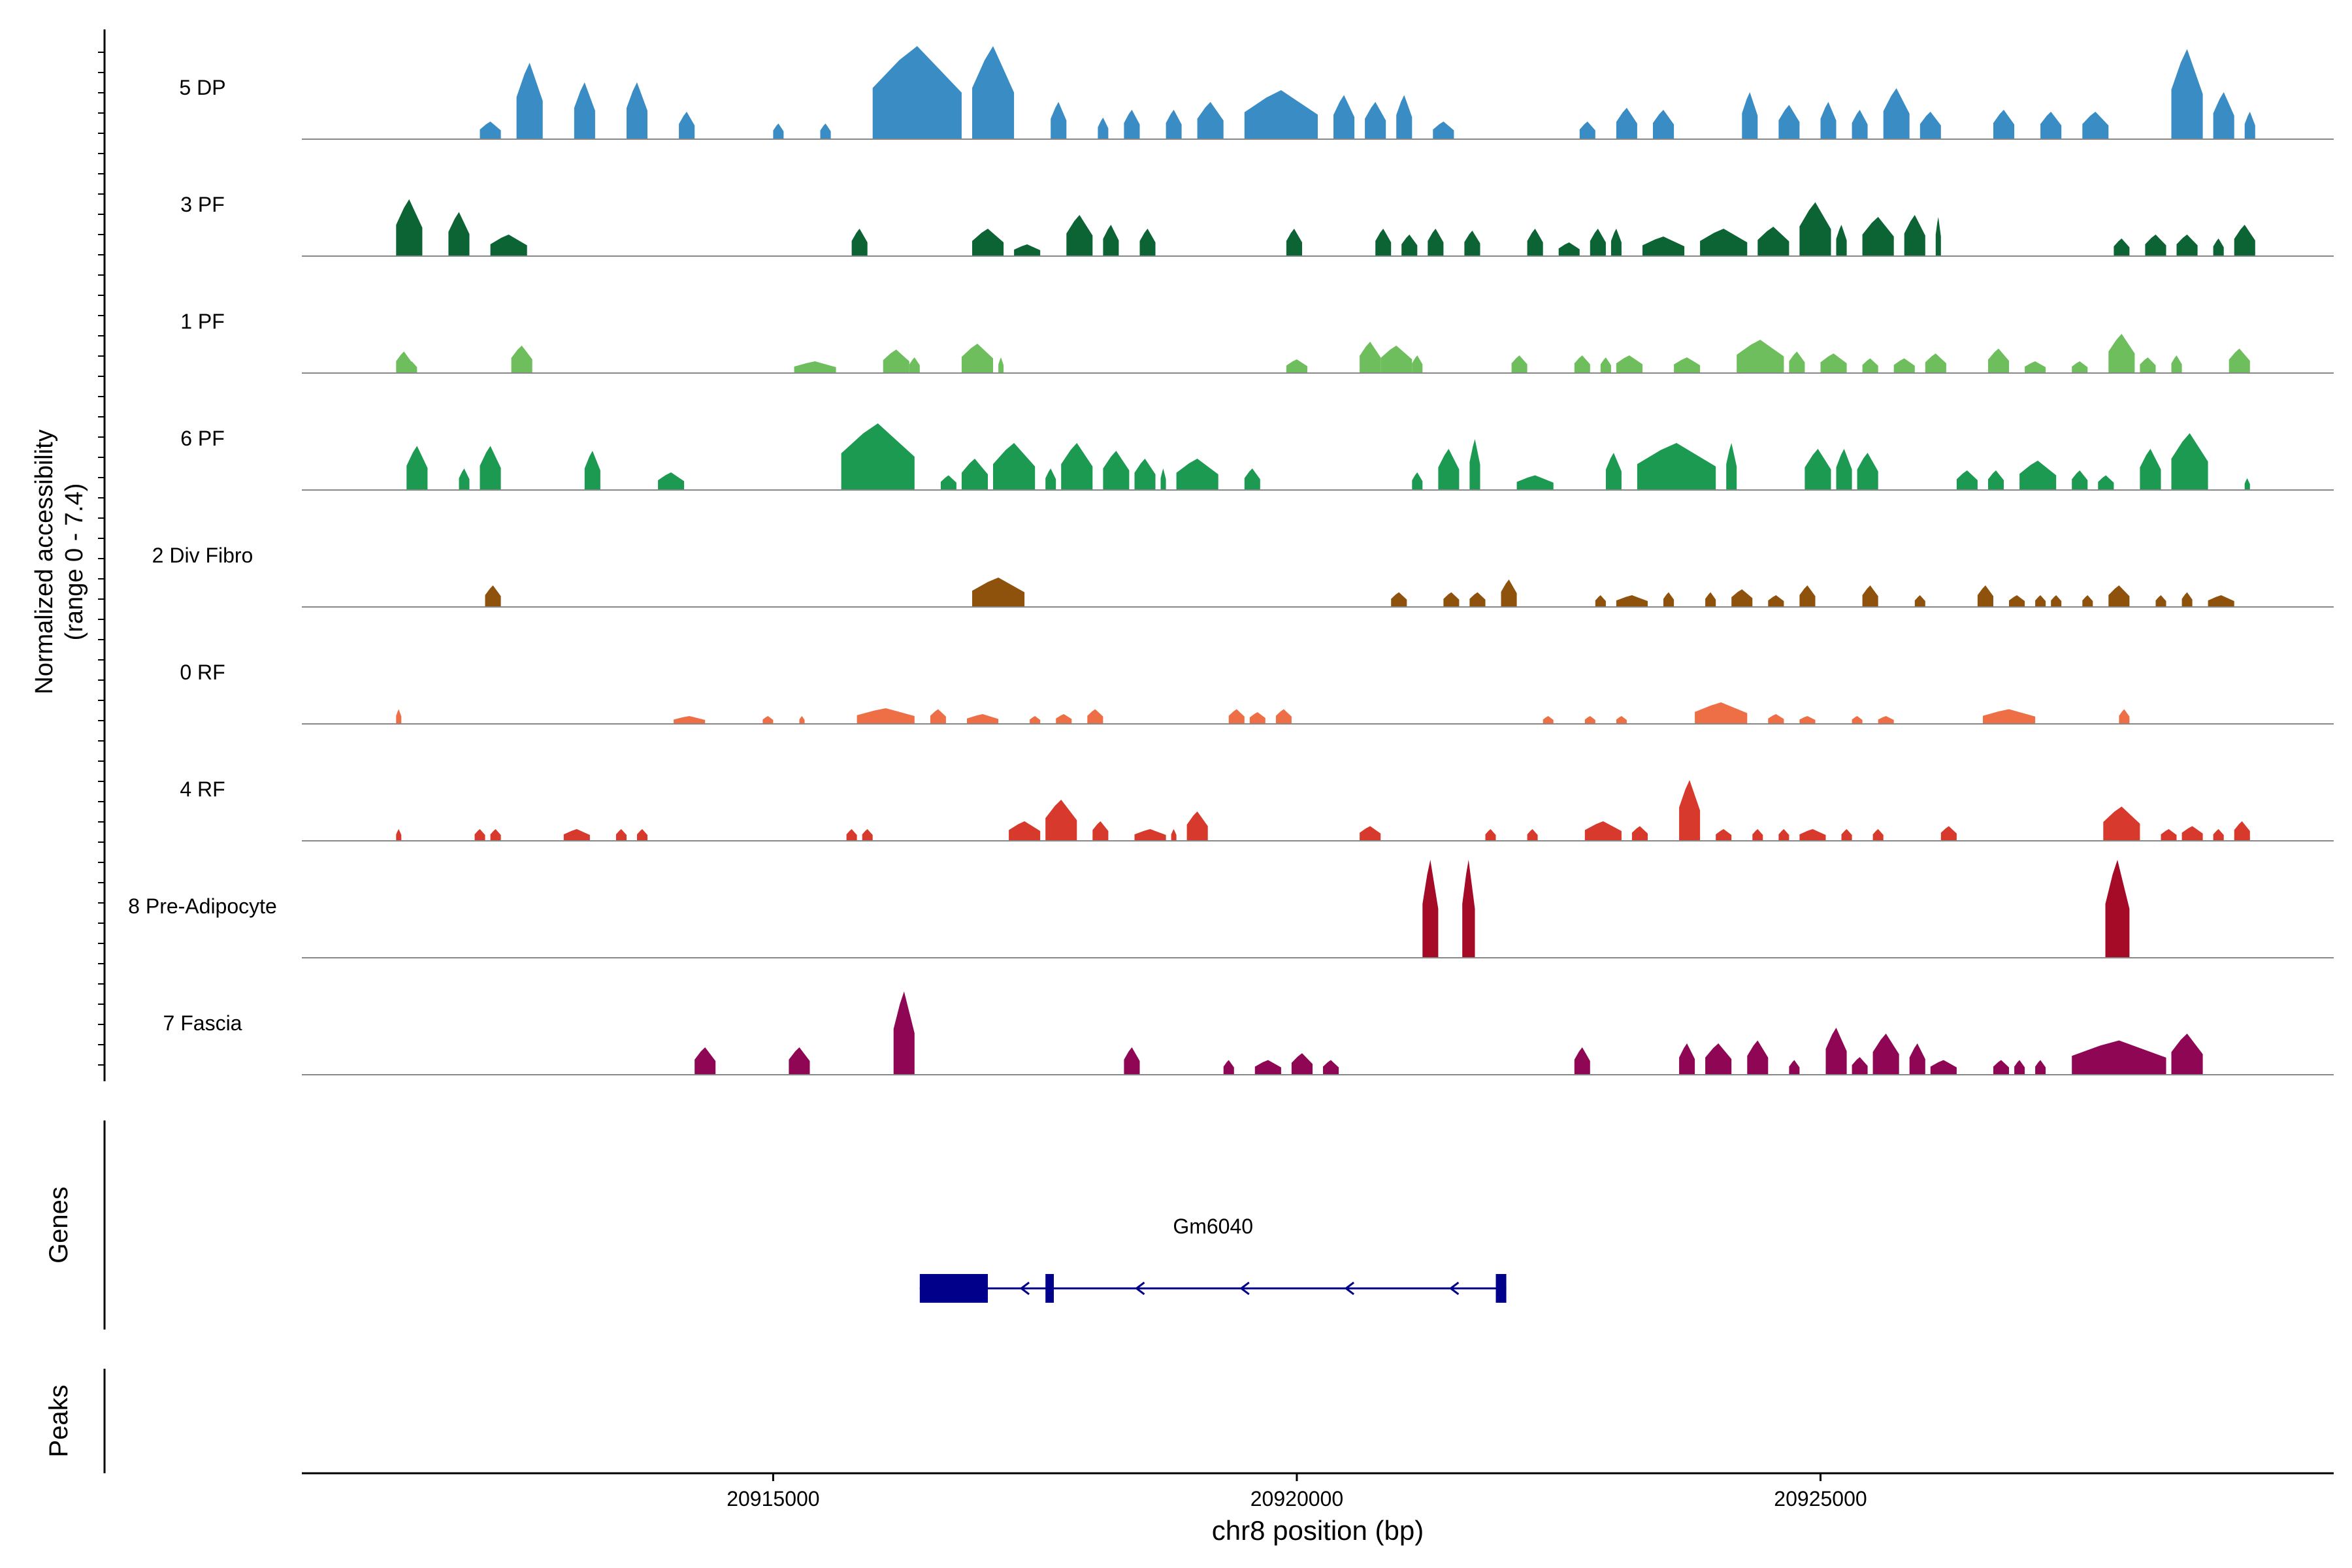  What do you see at coordinates (202, 321) in the screenshot?
I see `track-label: 1 PF` at bounding box center [202, 321].